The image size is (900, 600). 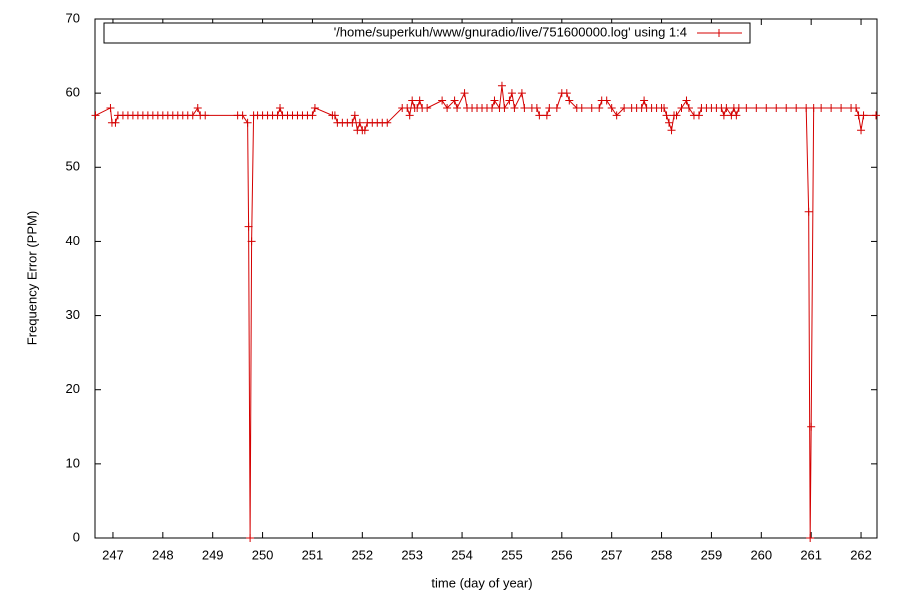 I want to click on y-tick-label: 60, so click(x=73, y=92).